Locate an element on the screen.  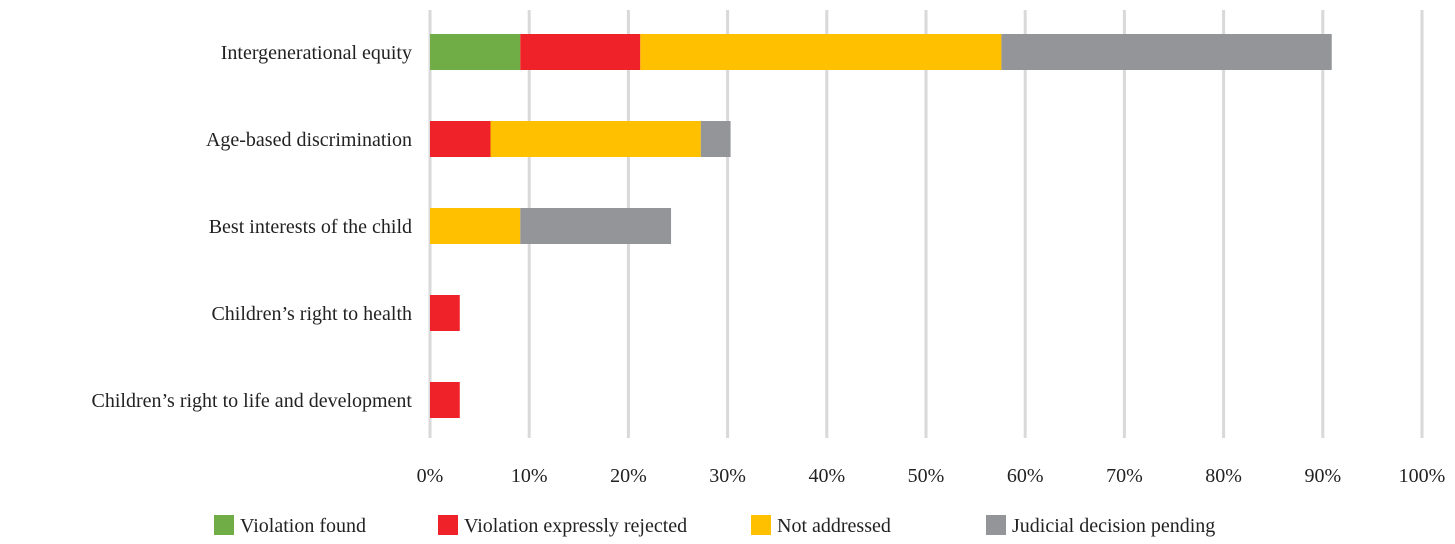
category-label: Children’s right to health is located at coordinates (311, 314).